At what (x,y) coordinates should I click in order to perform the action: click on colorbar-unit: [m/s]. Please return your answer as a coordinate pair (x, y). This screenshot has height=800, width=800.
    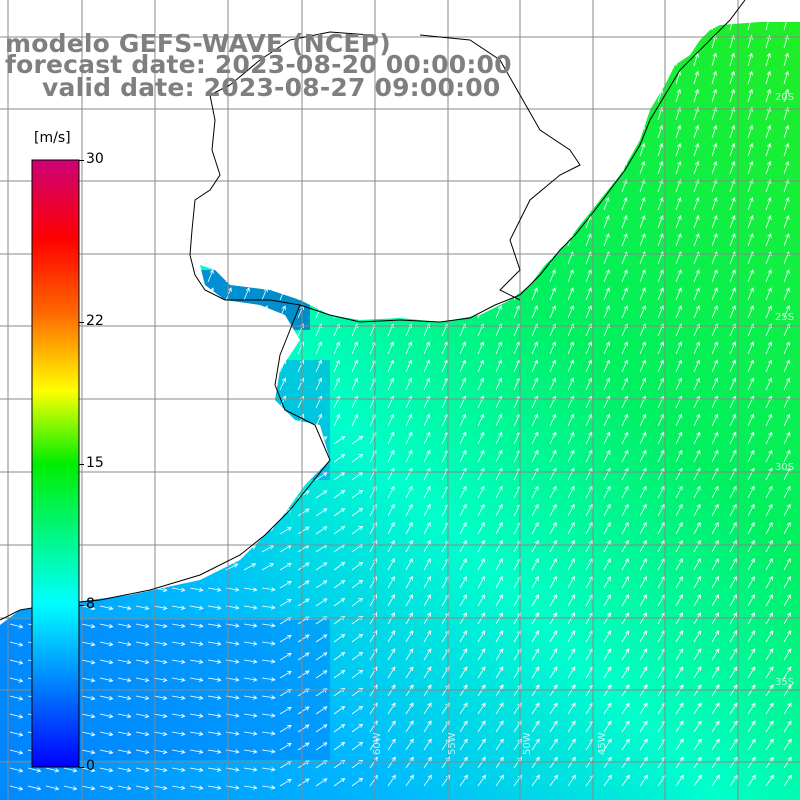
    Looking at the image, I should click on (52, 138).